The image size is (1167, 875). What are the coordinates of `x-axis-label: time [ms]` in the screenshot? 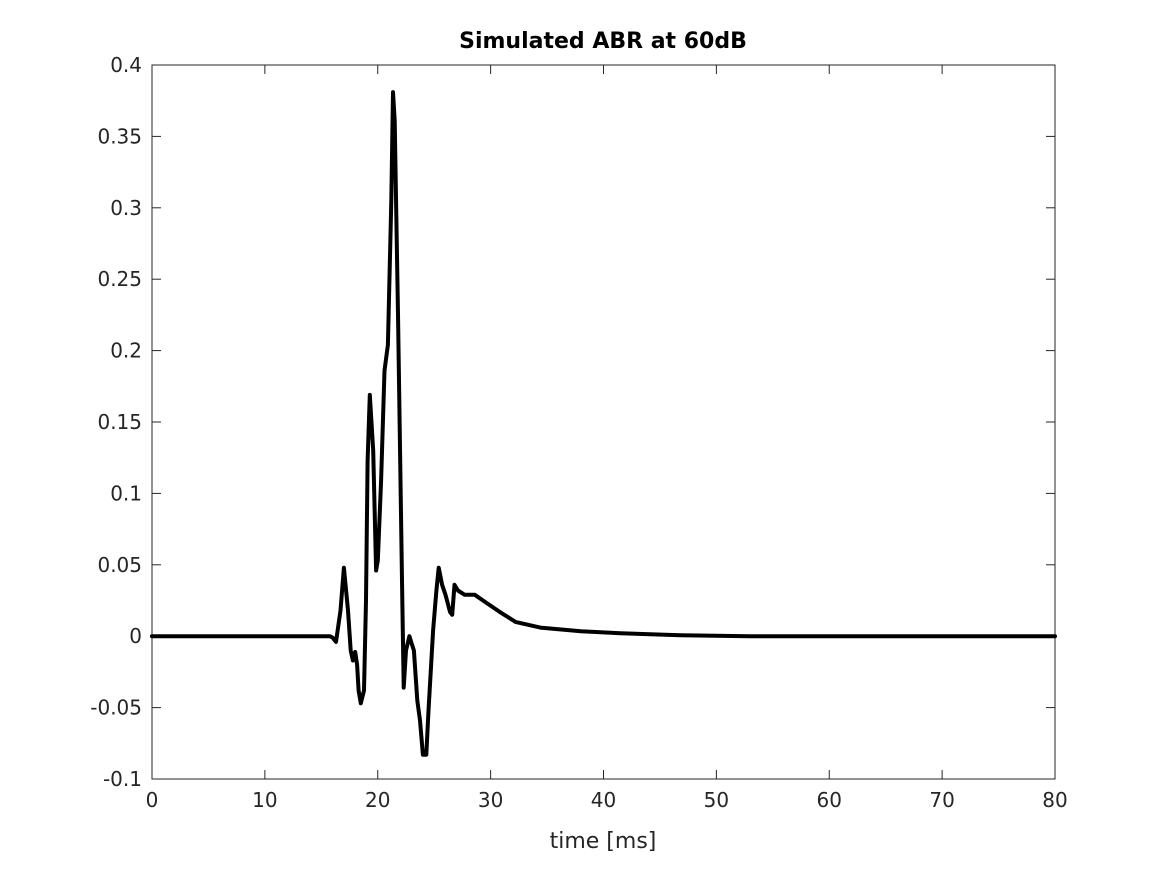 It's located at (603, 841).